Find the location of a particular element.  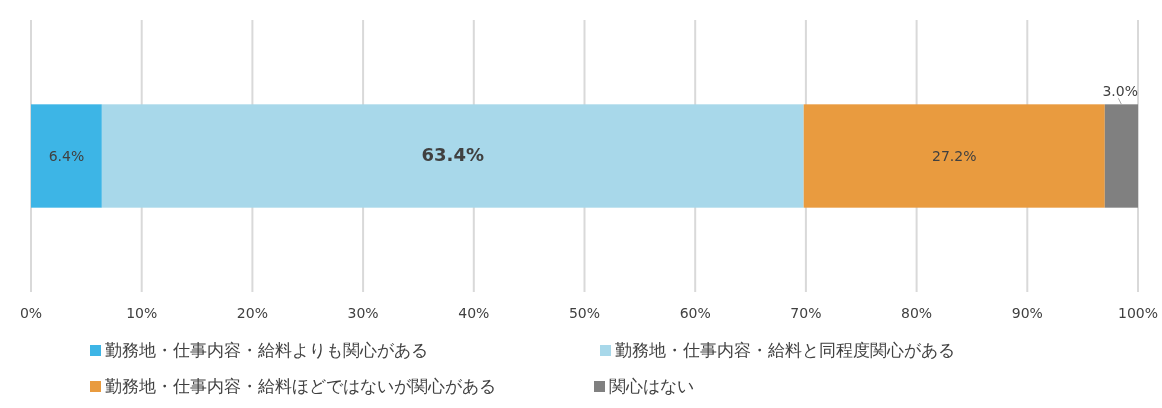

x-tick-label: 30% is located at coordinates (363, 313).